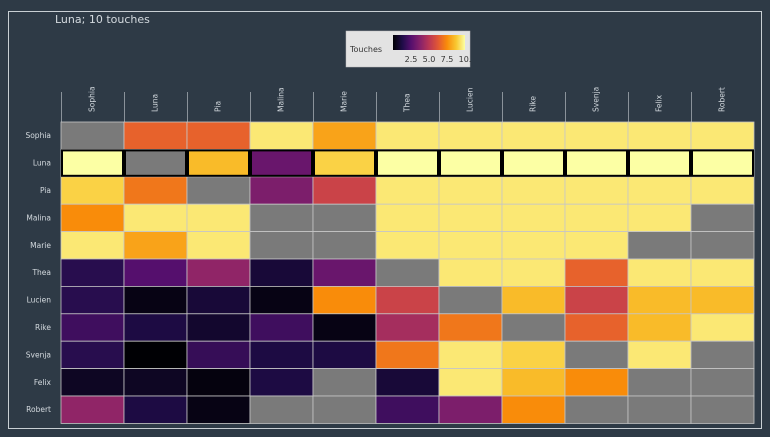  Describe the element at coordinates (533, 104) in the screenshot. I see `column-label: Rike` at that location.